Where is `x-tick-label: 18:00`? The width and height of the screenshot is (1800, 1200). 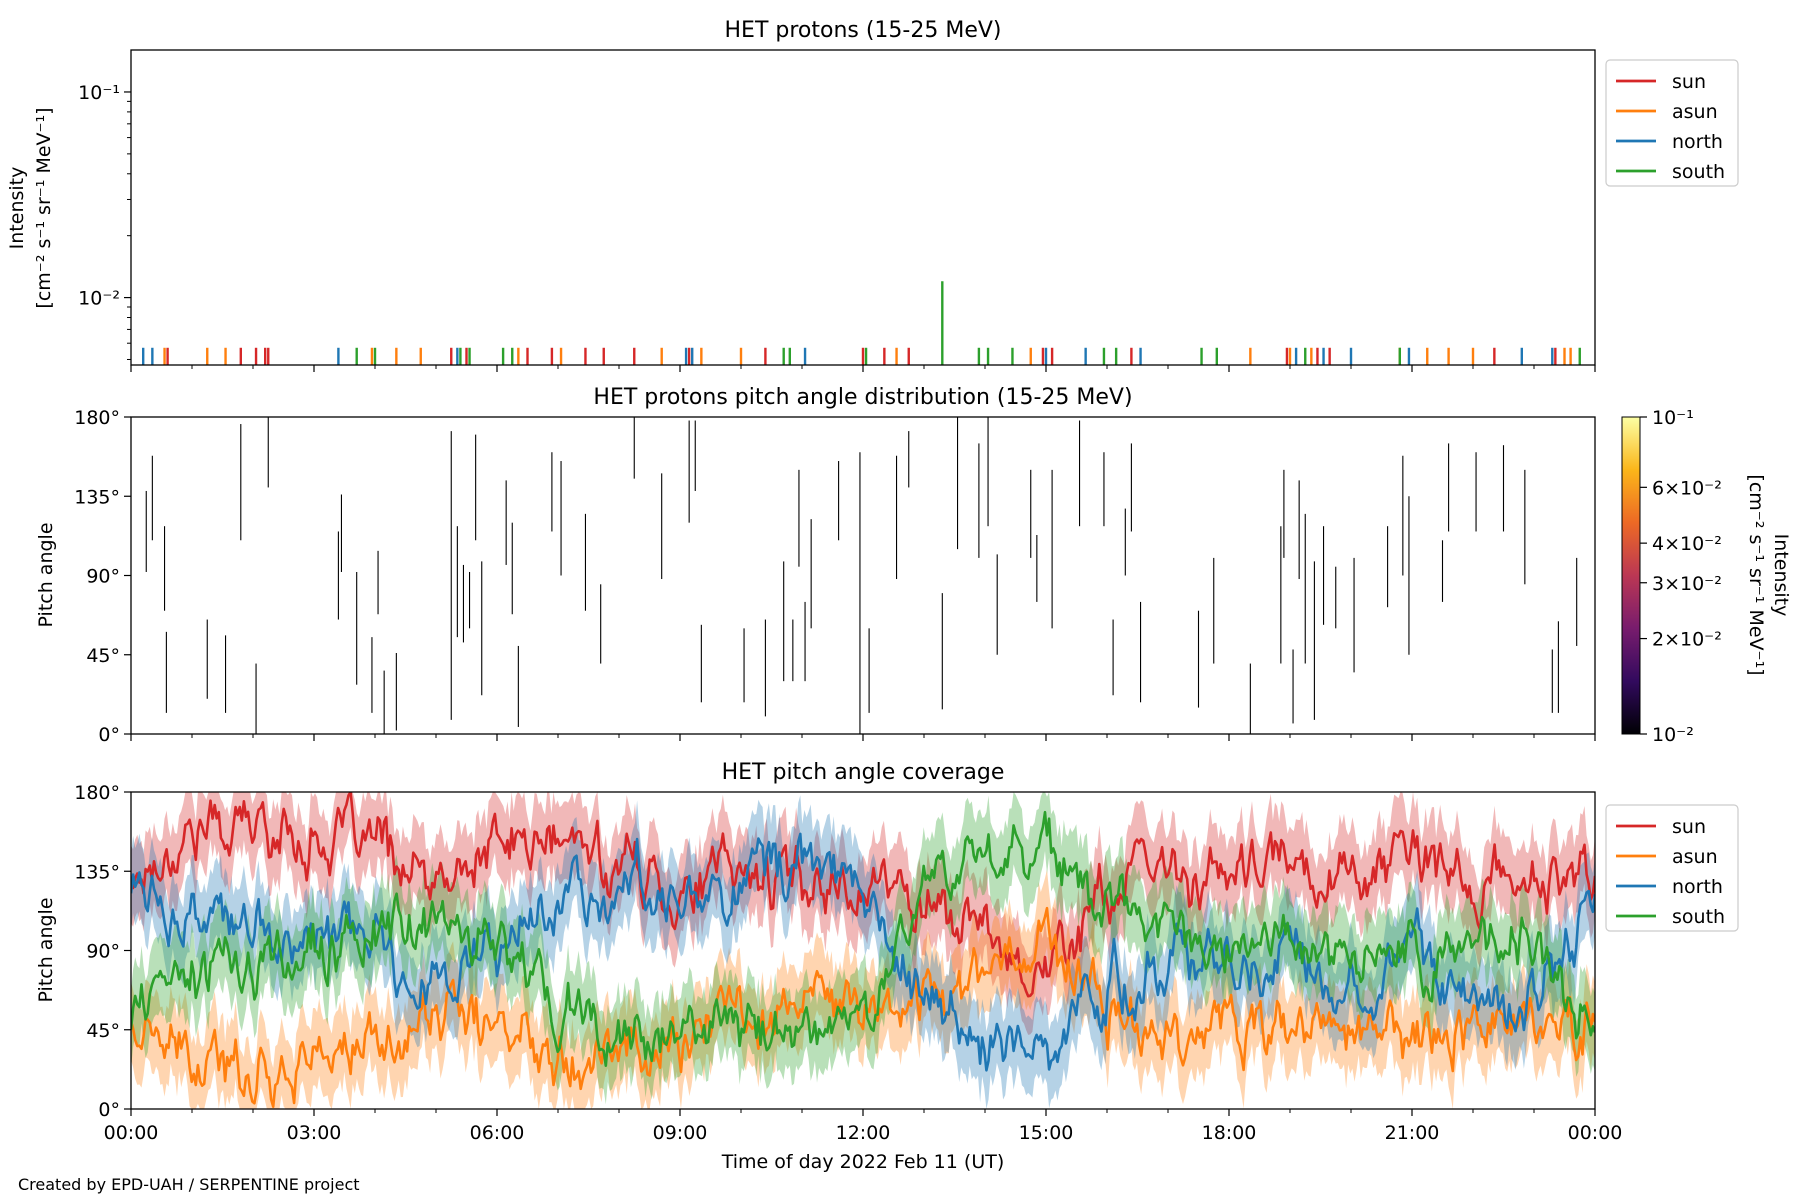
x-tick-label: 18:00 is located at coordinates (1229, 1133).